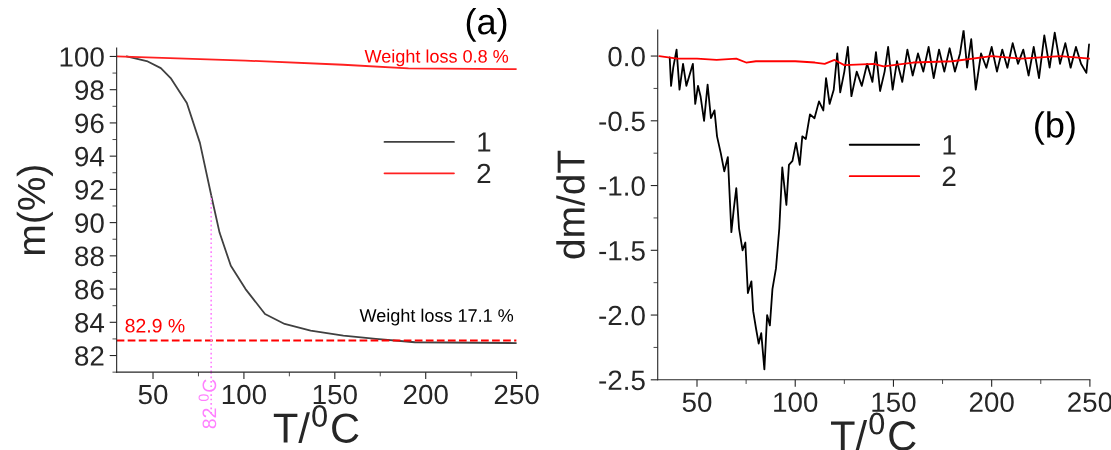  What do you see at coordinates (155, 325) in the screenshot?
I see `ref-line-label: 82.9 %` at bounding box center [155, 325].